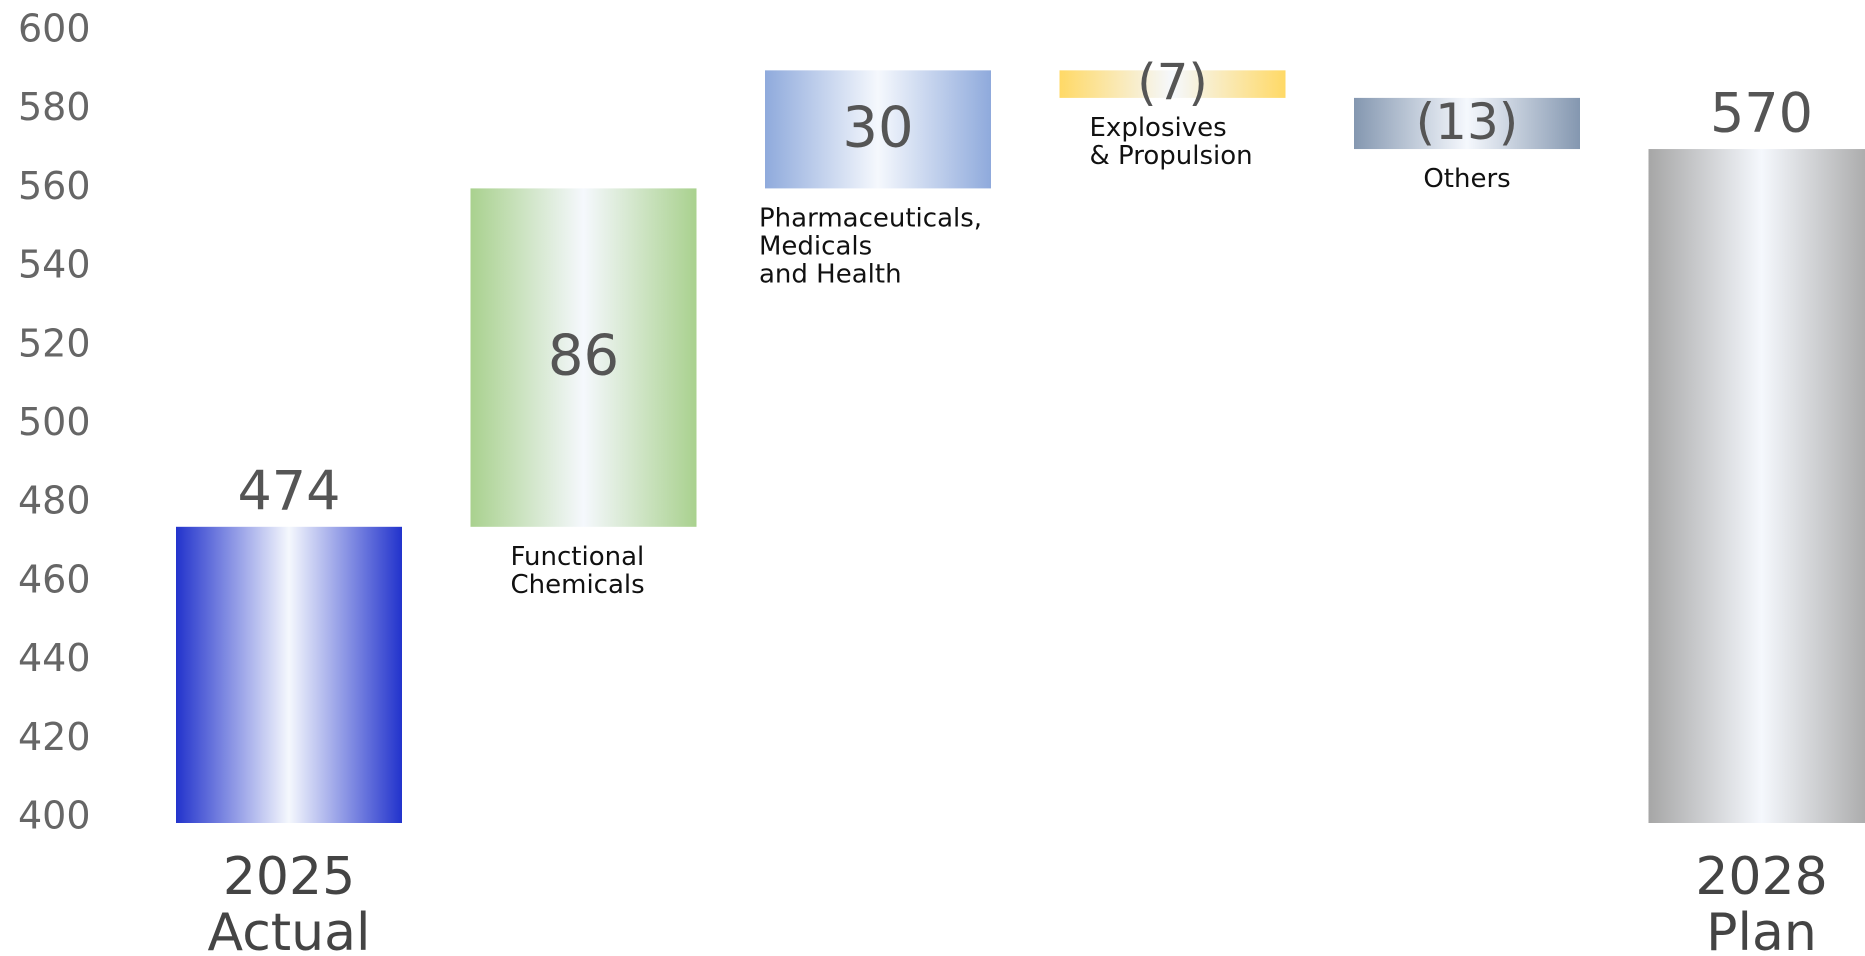 The image size is (1865, 956). Describe the element at coordinates (289, 929) in the screenshot. I see `x-tick-label-line: Actual` at that location.